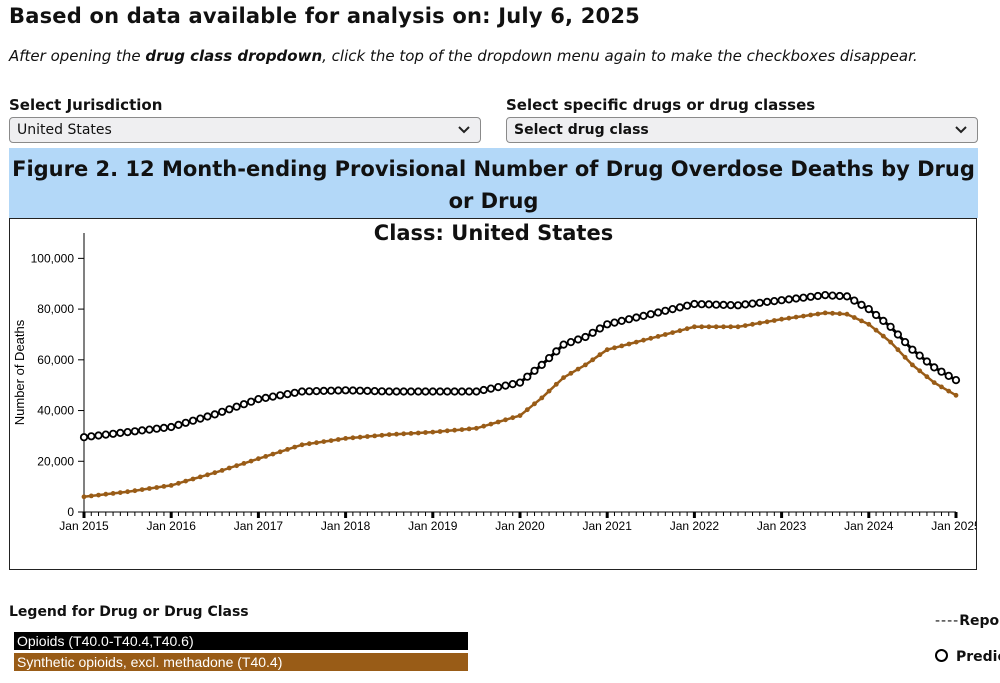  What do you see at coordinates (55, 461) in the screenshot?
I see `y-tick-label: 20,000` at bounding box center [55, 461].